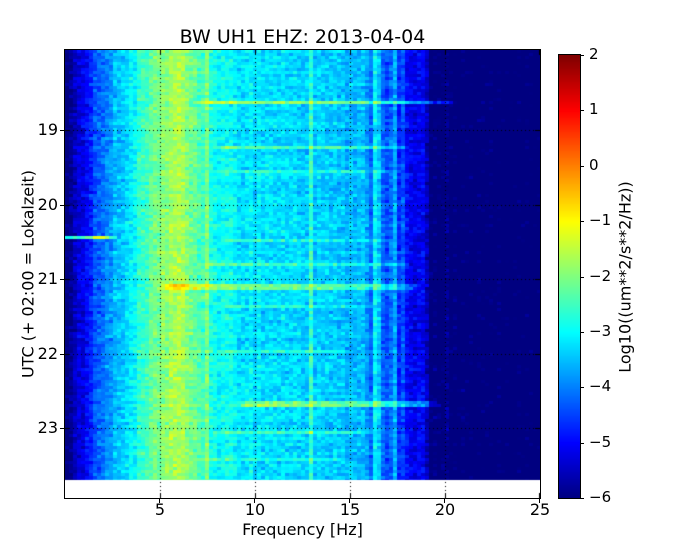  What do you see at coordinates (160, 509) in the screenshot?
I see `x-tick-label: 5` at bounding box center [160, 509].